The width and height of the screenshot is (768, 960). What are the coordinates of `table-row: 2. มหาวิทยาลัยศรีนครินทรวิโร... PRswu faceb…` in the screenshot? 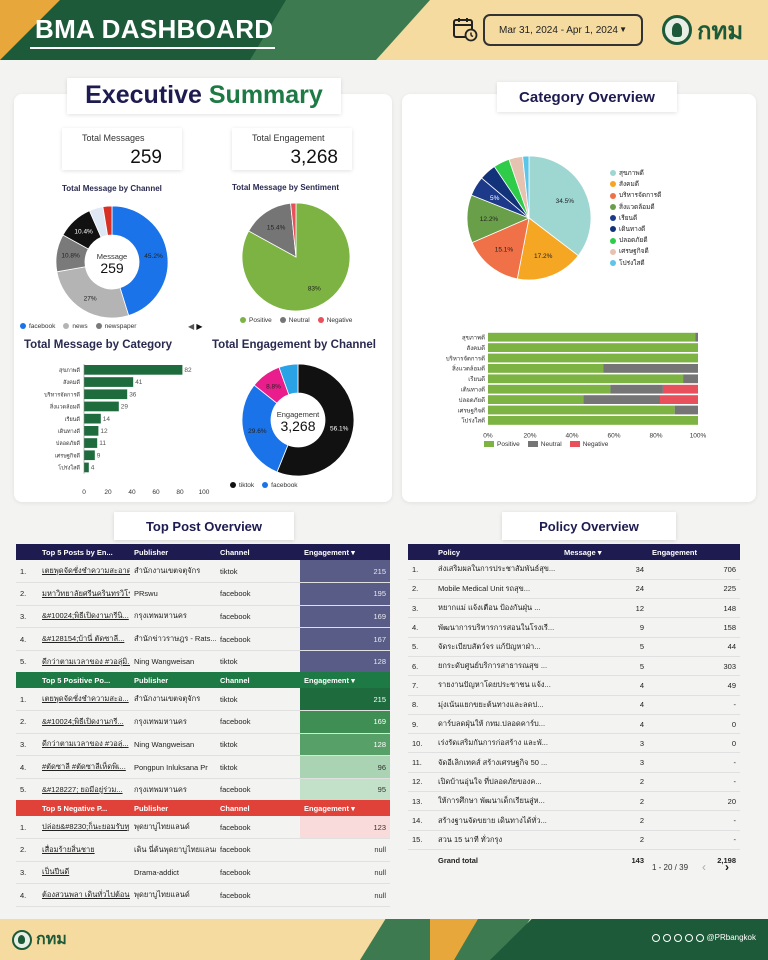 It's located at (203, 594).